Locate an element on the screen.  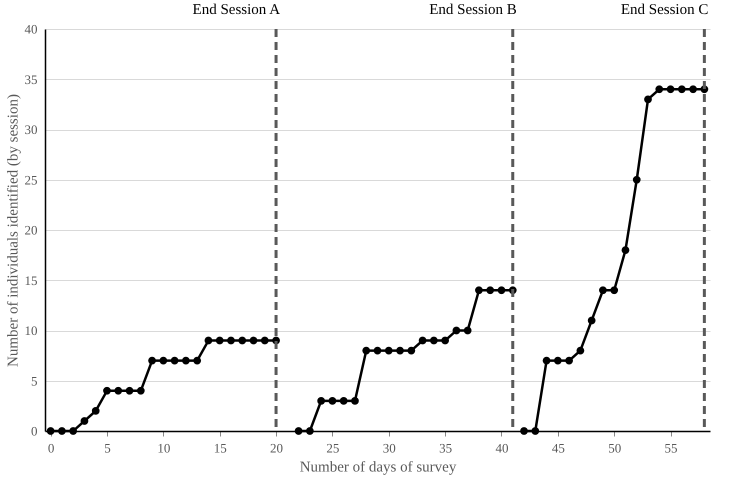
x-tick-label: 50 is located at coordinates (615, 448).